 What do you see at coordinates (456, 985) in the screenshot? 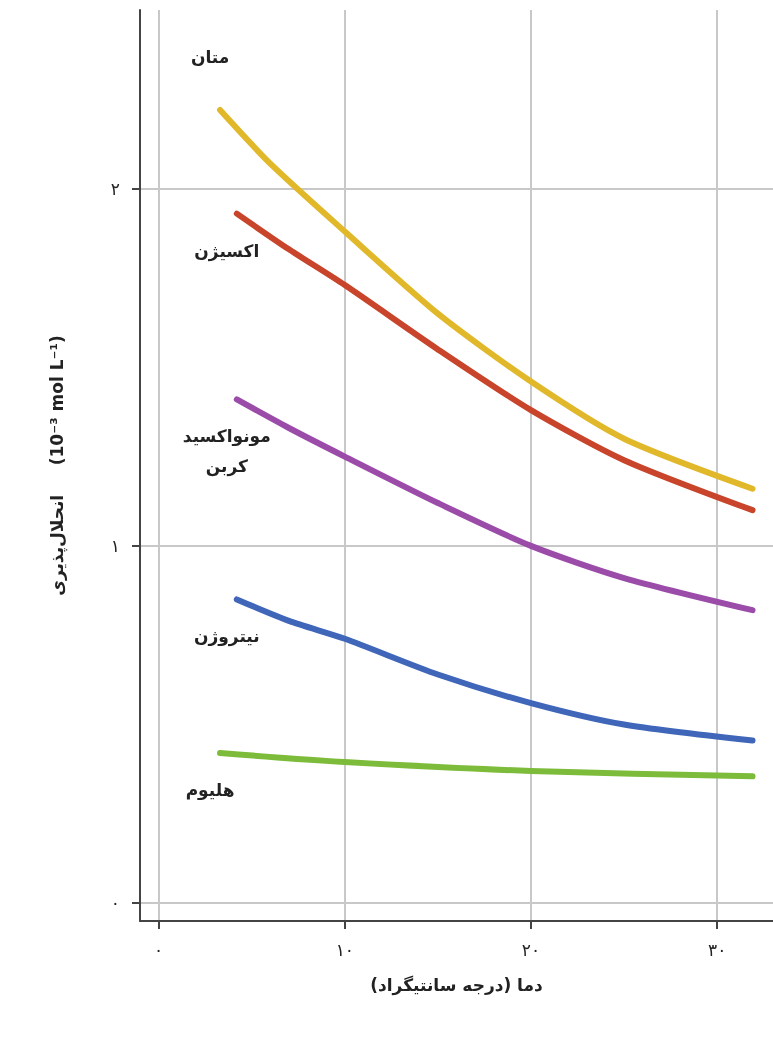
I see `x-axis-title: دما (درجه سانتیگراد)` at bounding box center [456, 985].